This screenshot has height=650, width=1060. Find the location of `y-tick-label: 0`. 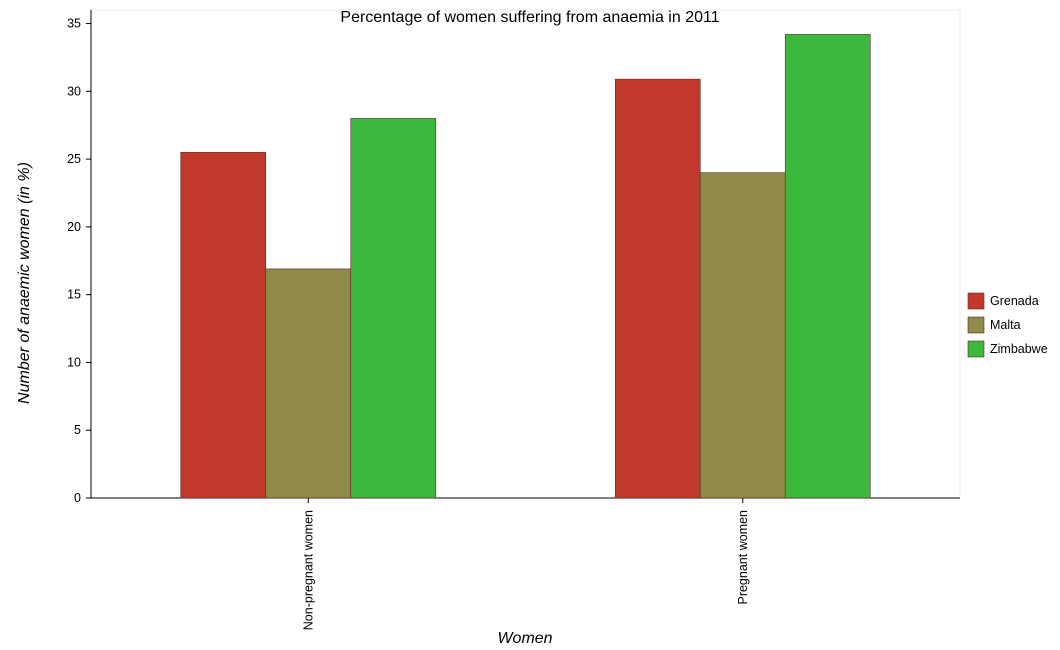

y-tick-label: 0 is located at coordinates (77, 498).